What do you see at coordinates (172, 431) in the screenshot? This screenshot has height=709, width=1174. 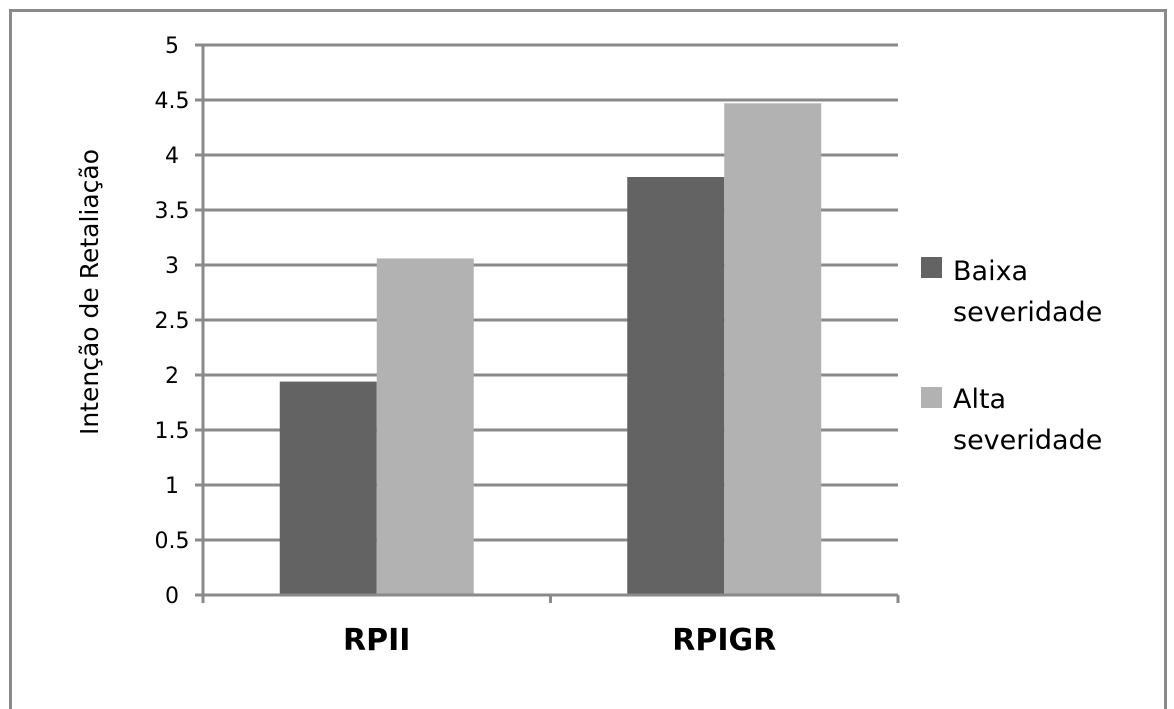 I see `y-tick-label: 1.5` at bounding box center [172, 431].